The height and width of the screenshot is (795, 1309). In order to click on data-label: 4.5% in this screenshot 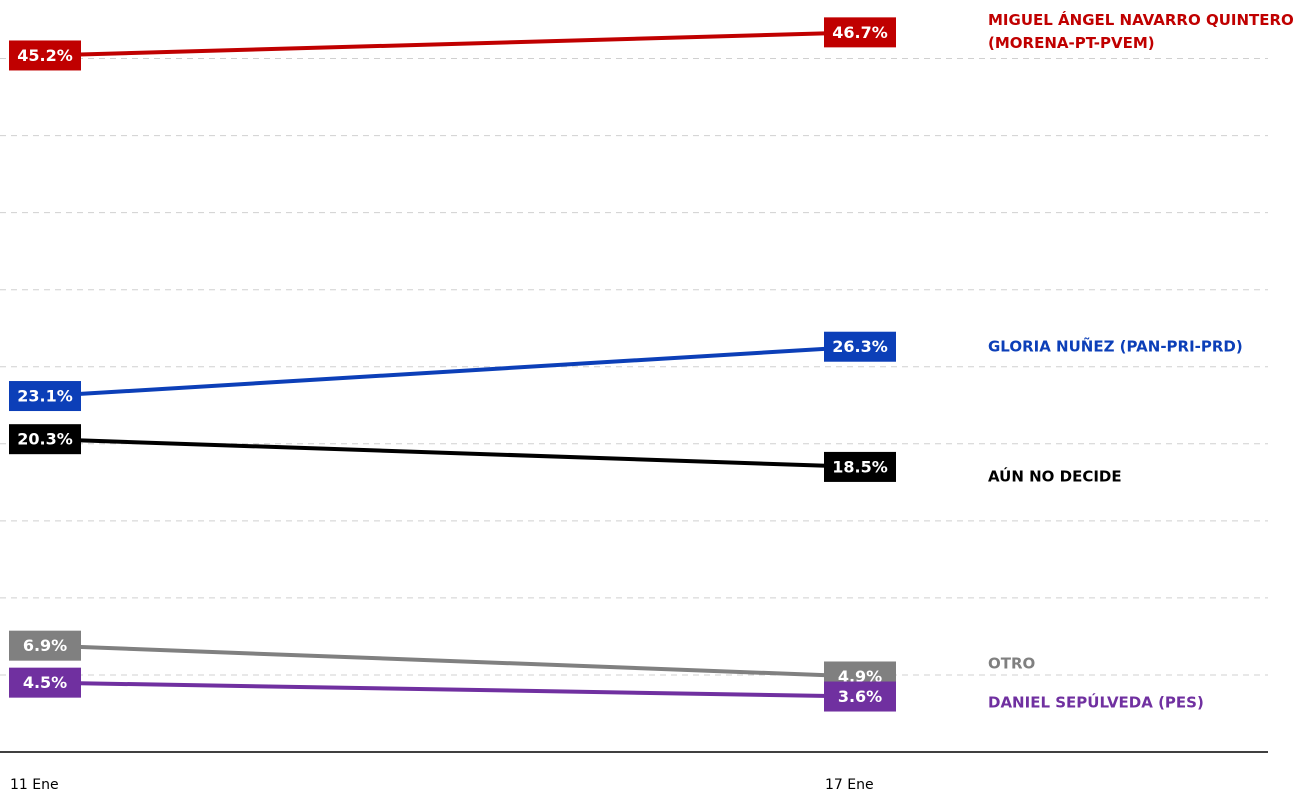, I will do `click(45, 682)`.